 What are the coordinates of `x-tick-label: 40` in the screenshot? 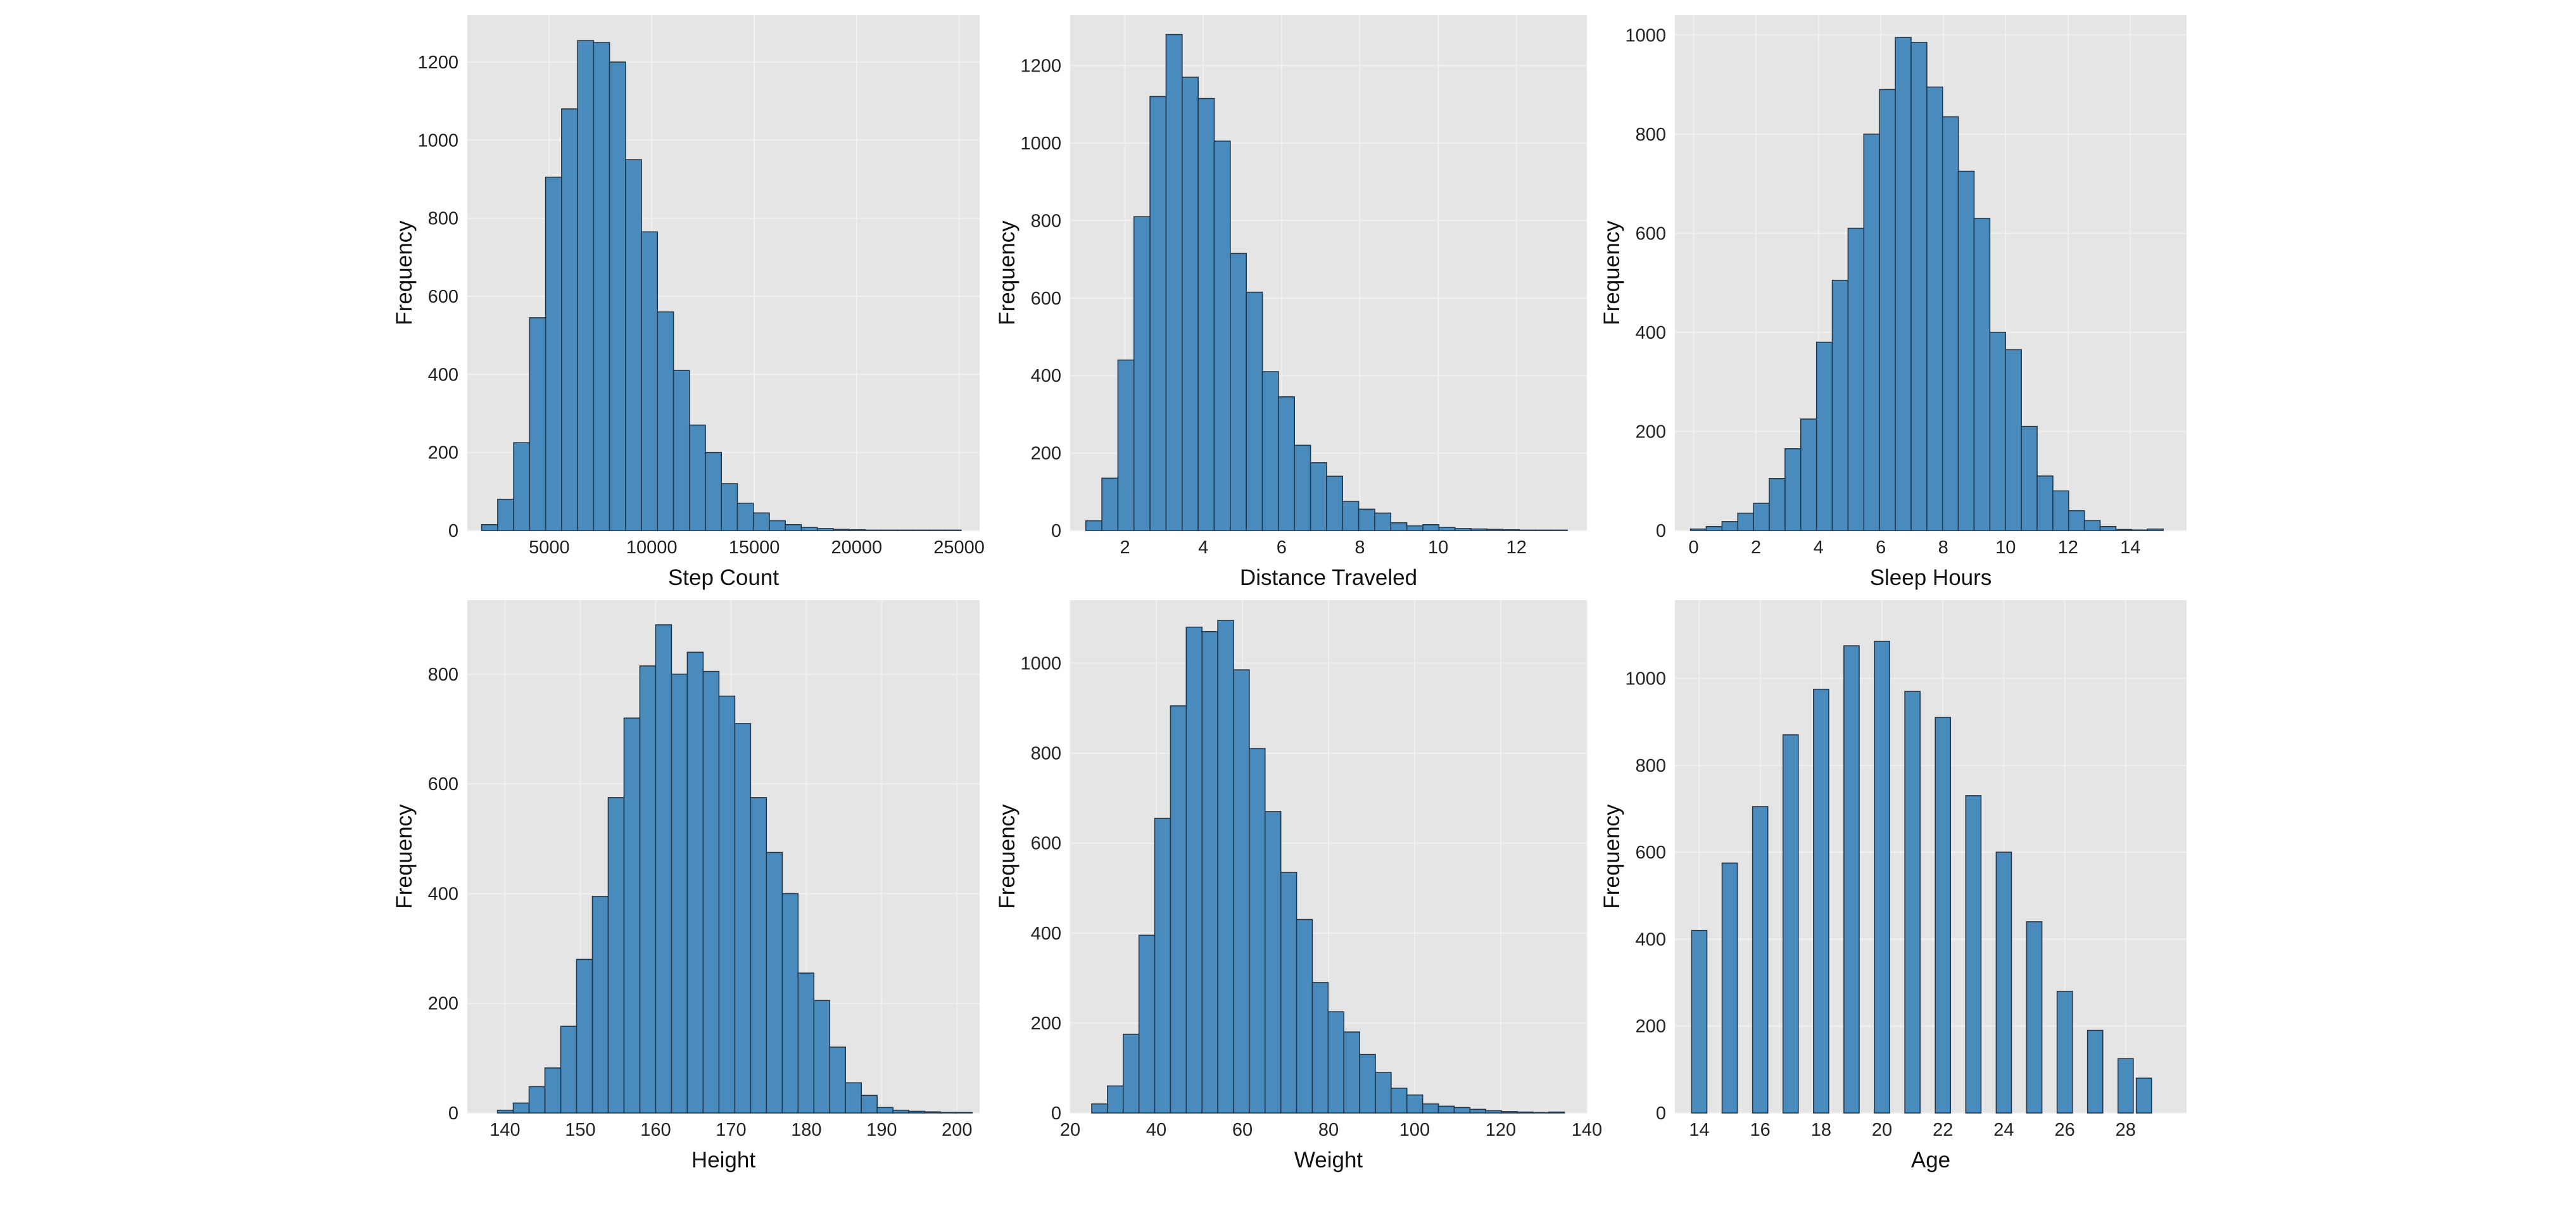 It's located at (1156, 1130).